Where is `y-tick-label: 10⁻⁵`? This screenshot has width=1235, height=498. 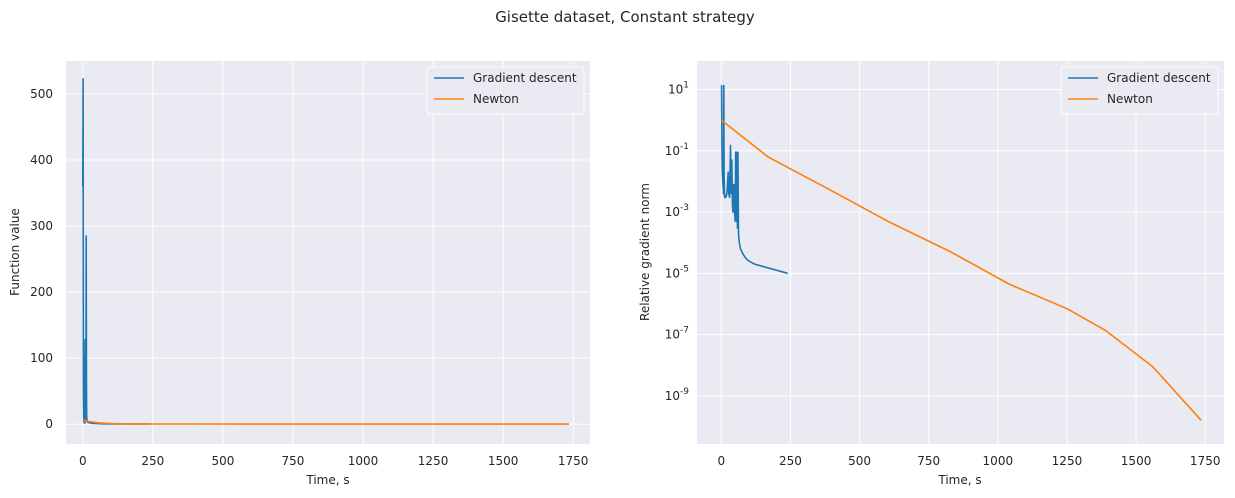
y-tick-label: 10⁻⁵ is located at coordinates (677, 272).